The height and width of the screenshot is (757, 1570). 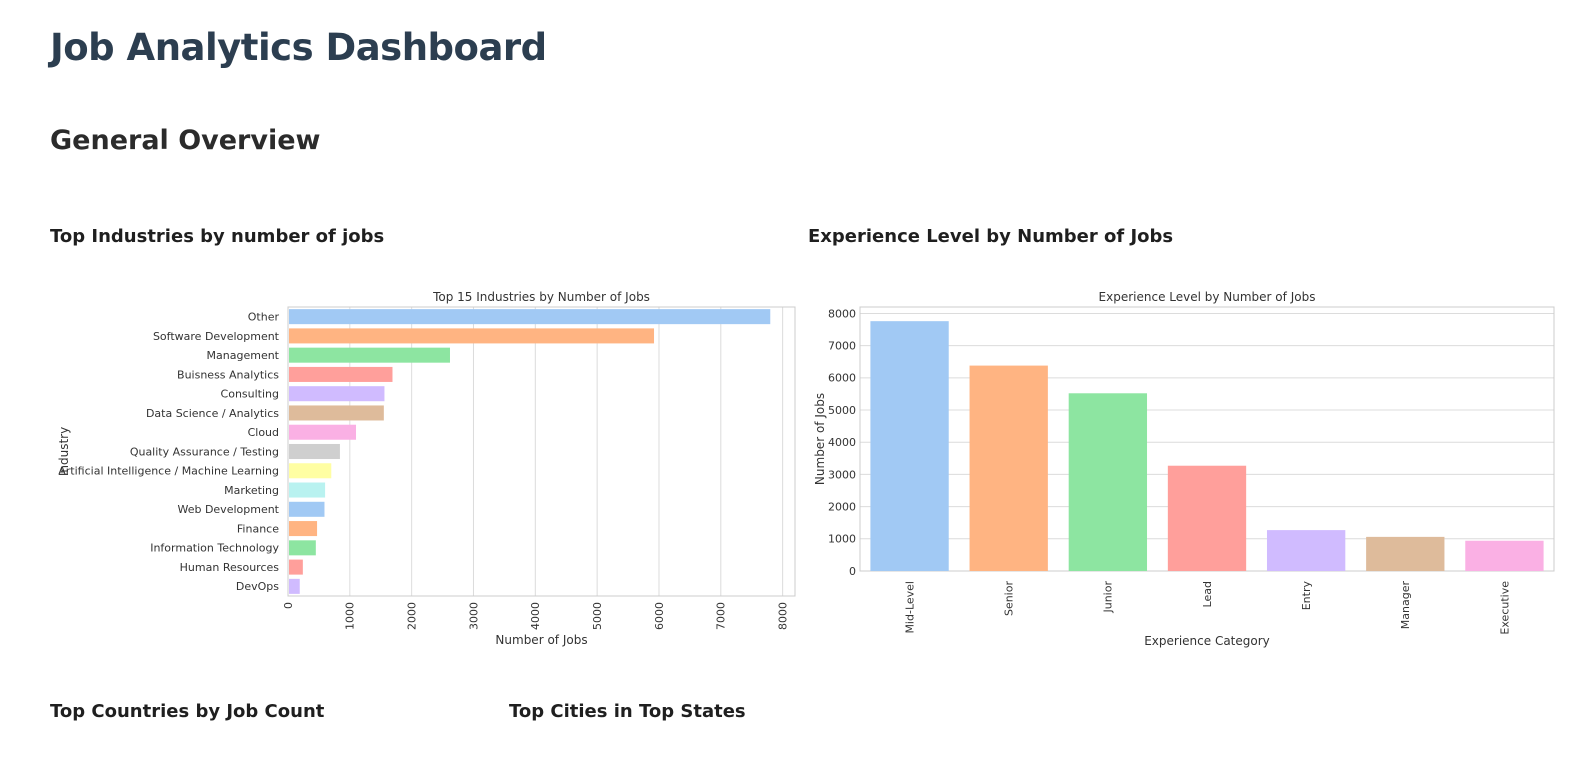 What do you see at coordinates (412, 616) in the screenshot?
I see `x-tick-label: 2000` at bounding box center [412, 616].